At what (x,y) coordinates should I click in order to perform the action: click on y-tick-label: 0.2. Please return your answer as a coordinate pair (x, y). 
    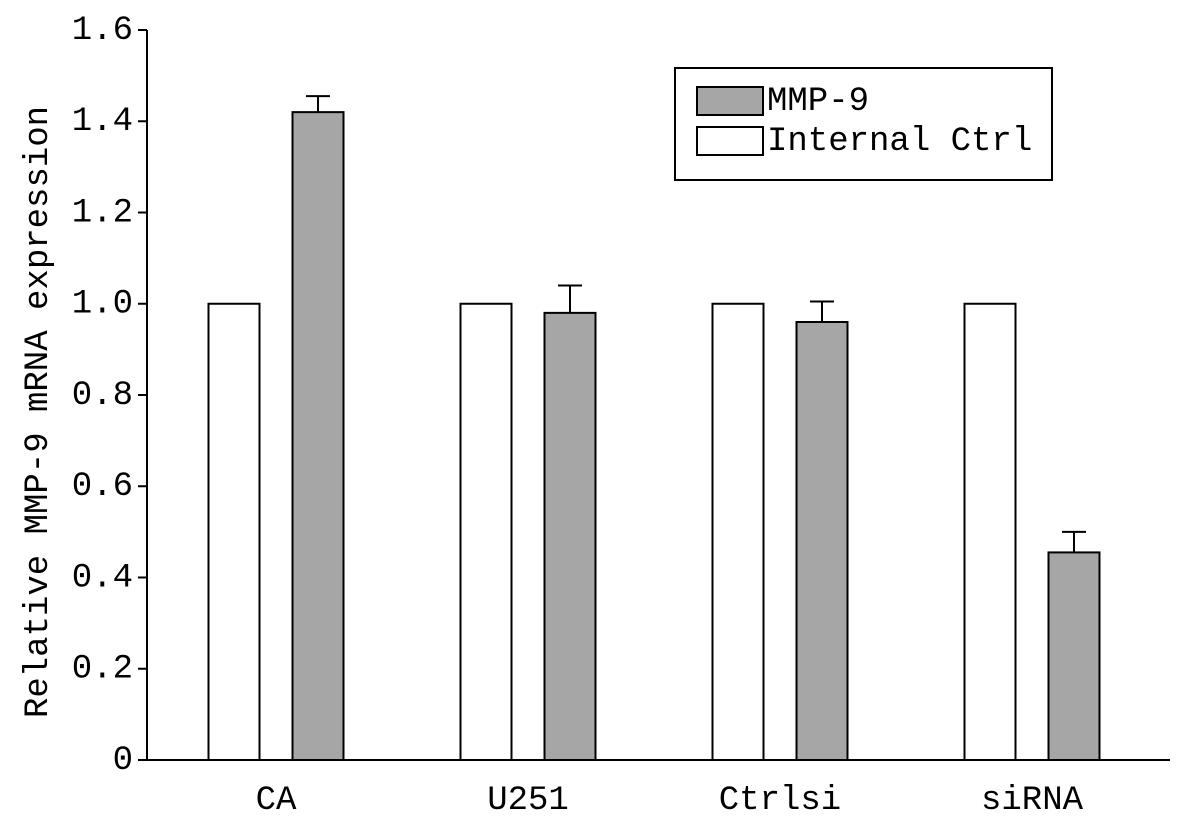
    Looking at the image, I should click on (102, 670).